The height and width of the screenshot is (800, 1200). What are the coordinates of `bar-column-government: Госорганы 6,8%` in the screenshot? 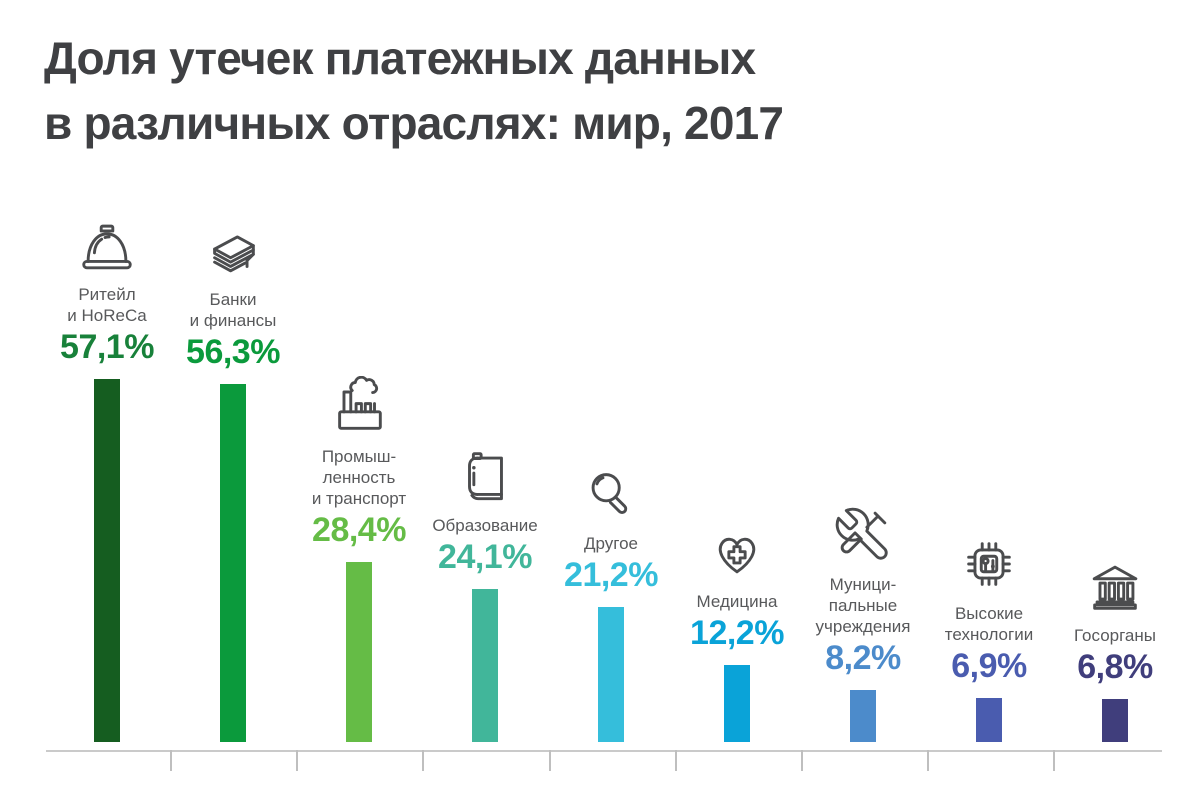 It's located at (1115, 468).